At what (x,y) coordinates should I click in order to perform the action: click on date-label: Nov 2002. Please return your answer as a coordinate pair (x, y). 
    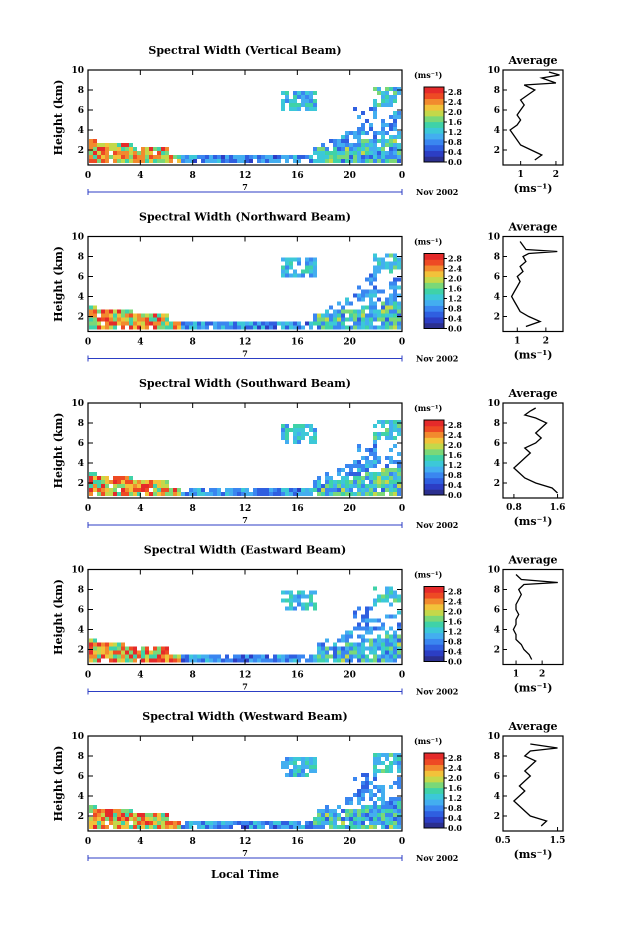
    Looking at the image, I should click on (437, 858).